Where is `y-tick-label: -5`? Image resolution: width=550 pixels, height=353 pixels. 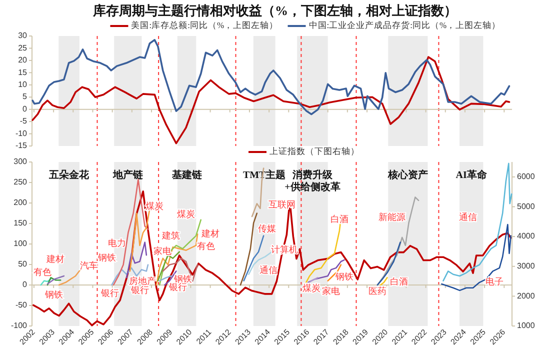 y-tick-label: -5 is located at coordinates (24, 121).